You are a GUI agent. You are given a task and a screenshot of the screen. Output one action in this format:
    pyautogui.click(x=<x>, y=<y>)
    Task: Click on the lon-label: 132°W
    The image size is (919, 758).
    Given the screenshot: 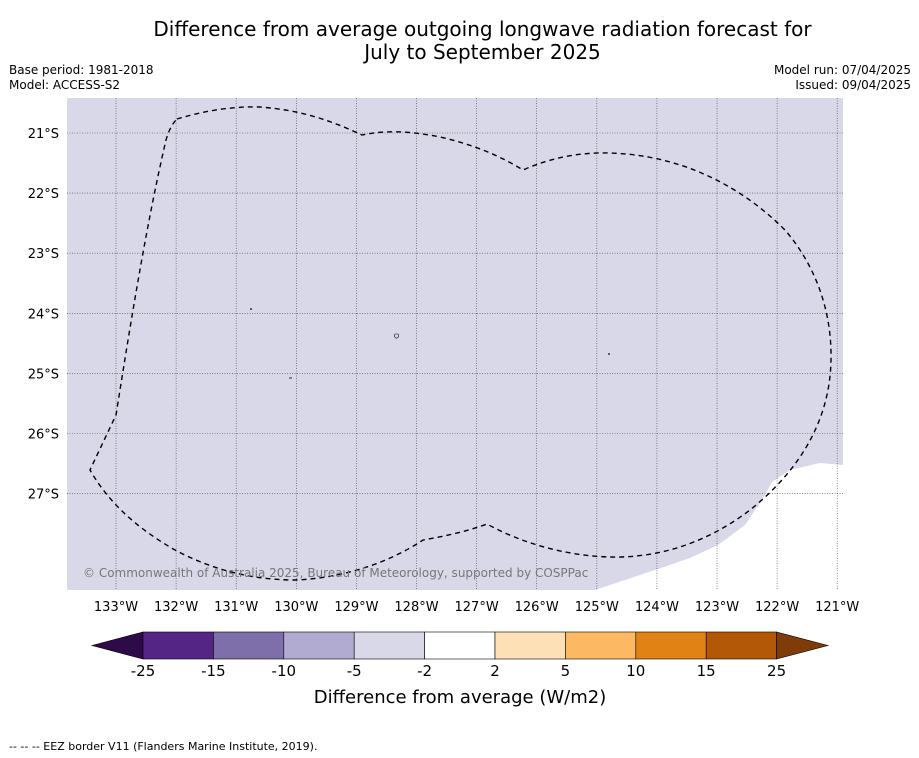 What is the action you would take?
    pyautogui.click(x=176, y=607)
    